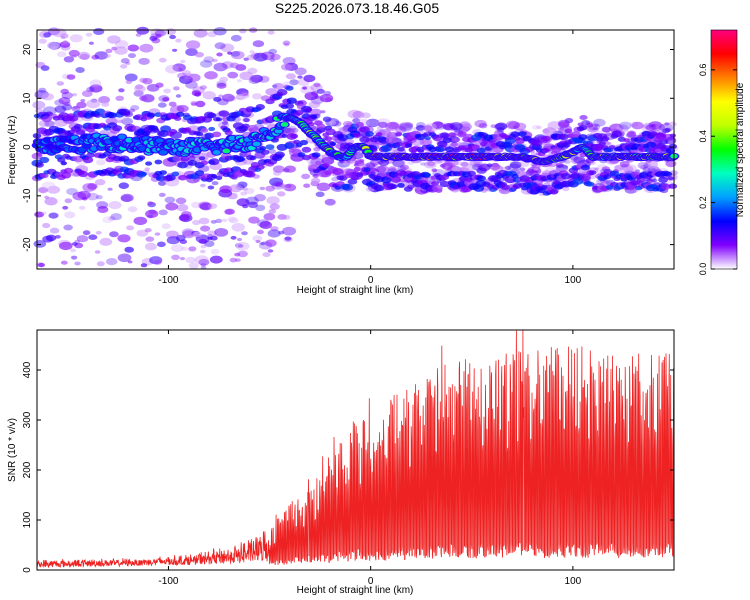 The image size is (750, 600). What do you see at coordinates (27, 244) in the screenshot?
I see `y-tick-label: -20` at bounding box center [27, 244].